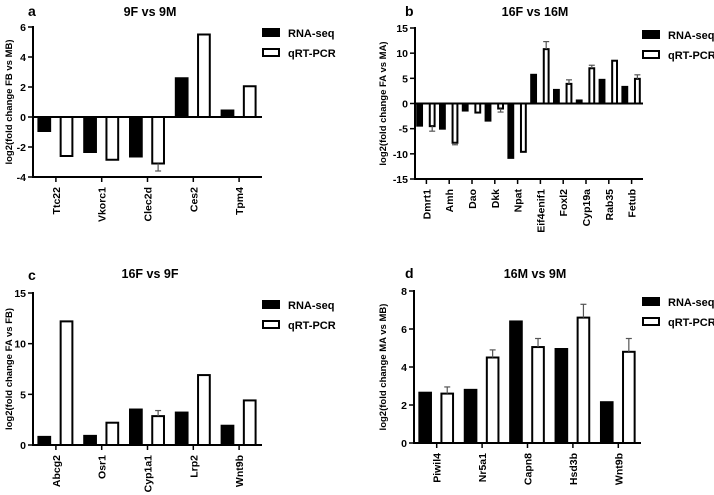 The width and height of the screenshot is (714, 495). Describe the element at coordinates (541, 211) in the screenshot. I see `x-tick-label: Eif4enif1` at that location.